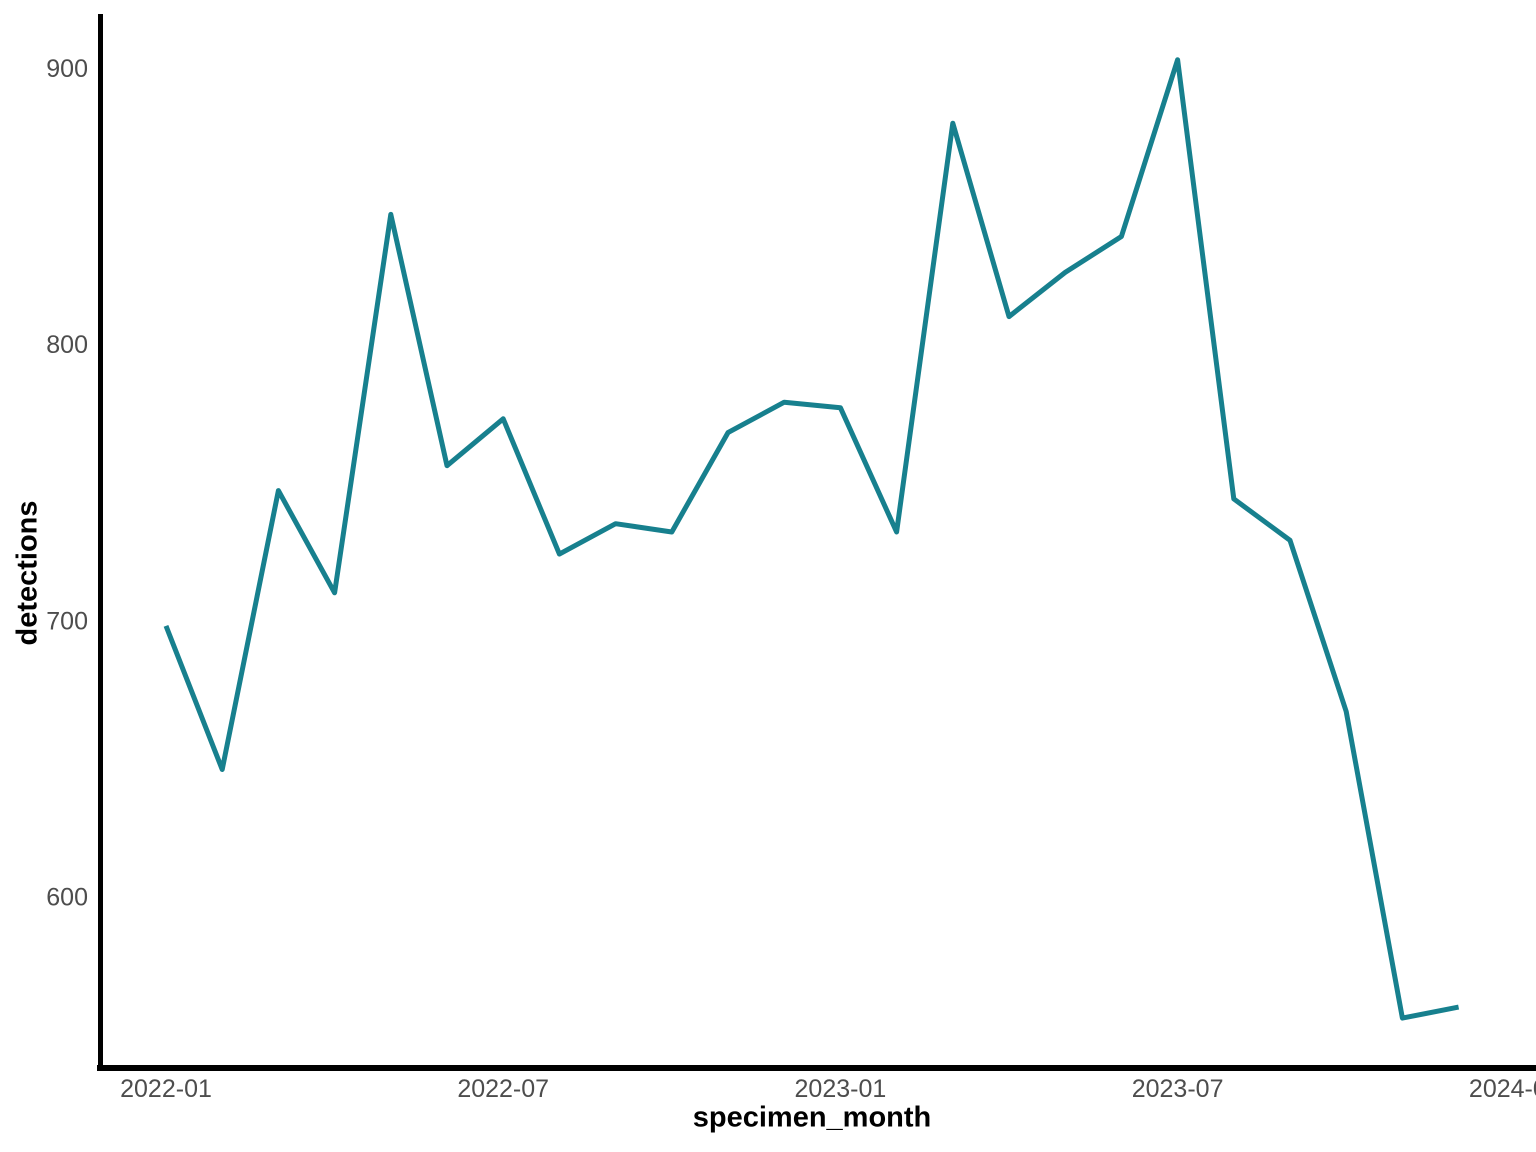 The width and height of the screenshot is (1536, 1152). I want to click on y-axis-tick-labels: 600 700 800 900, so click(67, 483).